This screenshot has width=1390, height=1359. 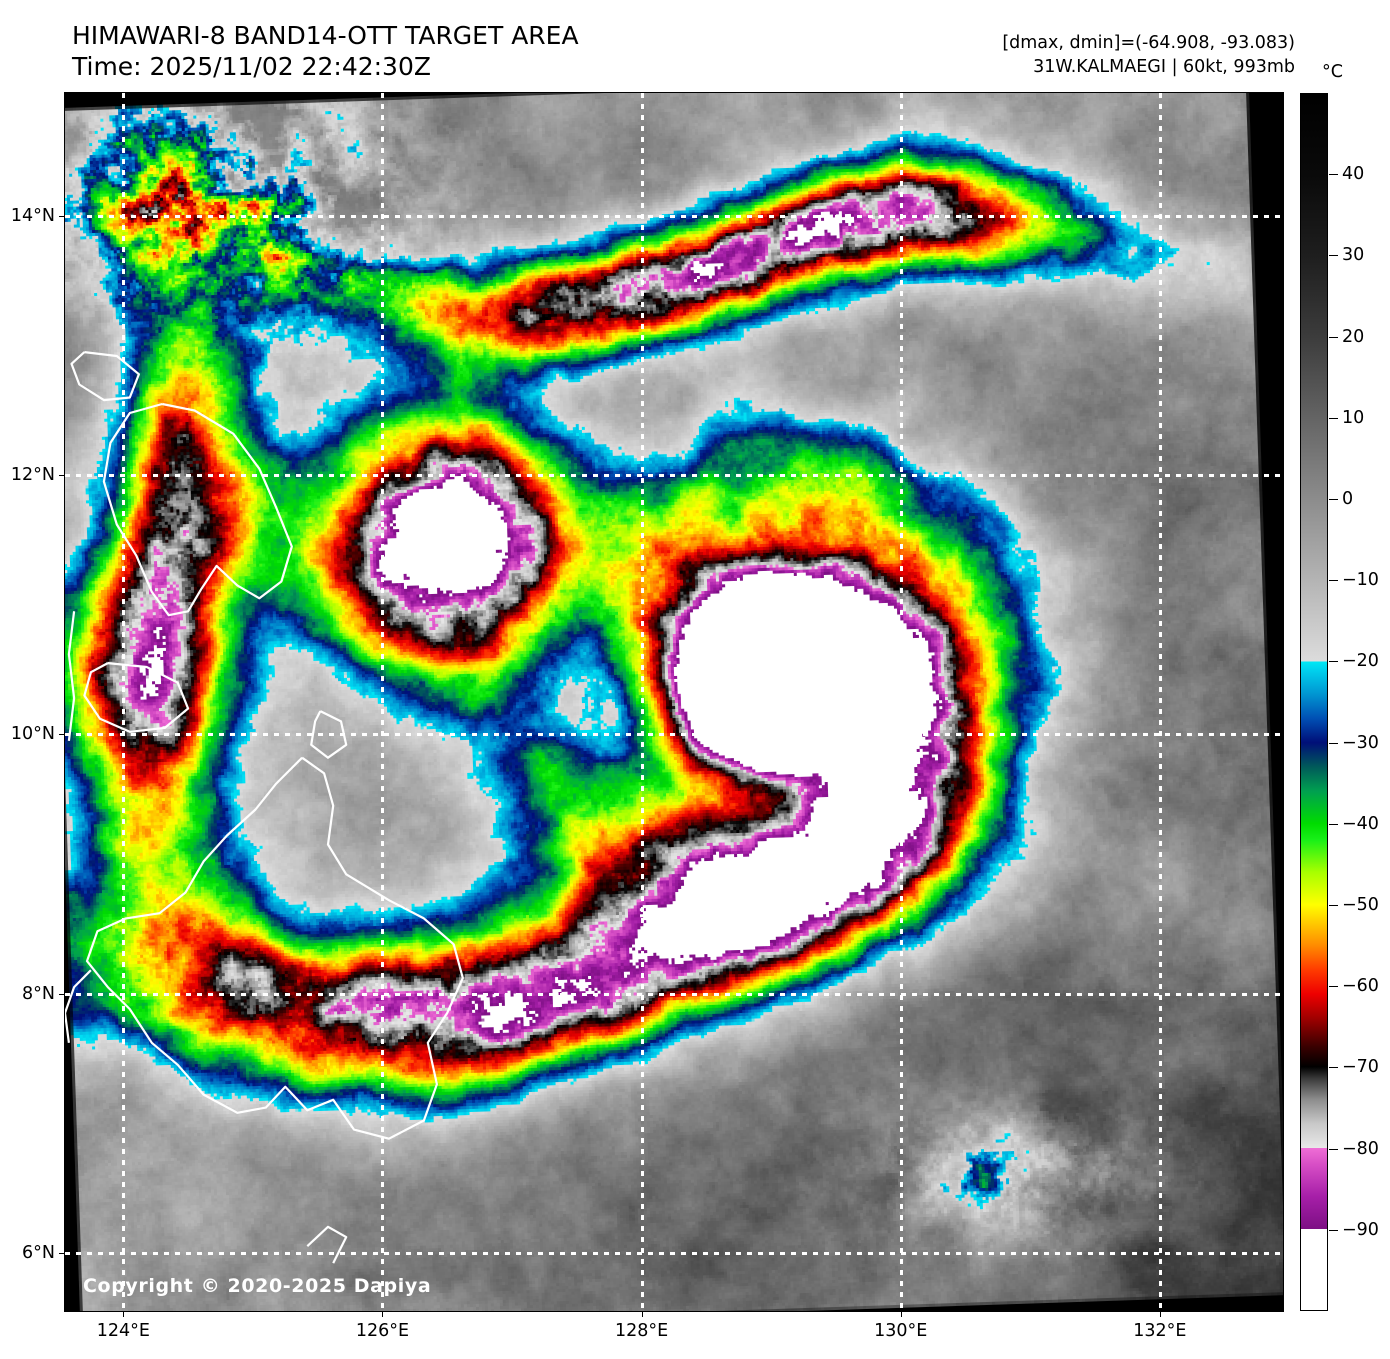 I want to click on ytick-label-3: 8°N, so click(x=38, y=993).